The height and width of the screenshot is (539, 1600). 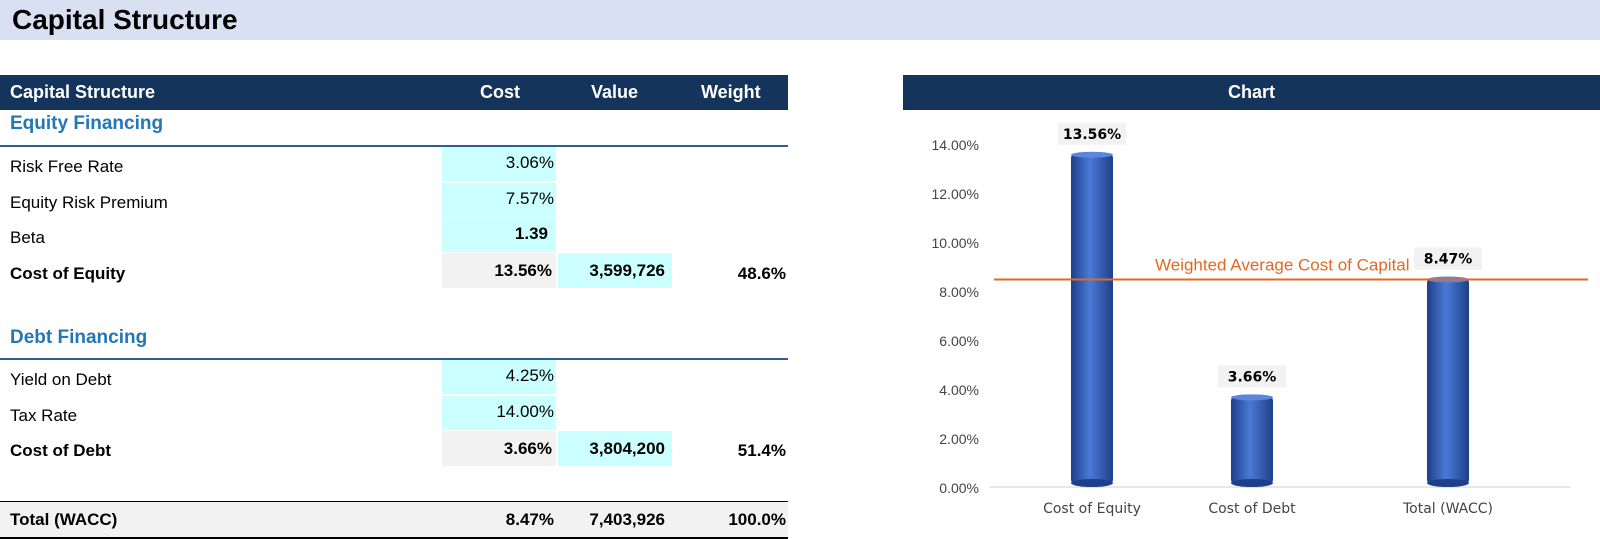 What do you see at coordinates (531, 233) in the screenshot?
I see `beta-value: 1.39` at bounding box center [531, 233].